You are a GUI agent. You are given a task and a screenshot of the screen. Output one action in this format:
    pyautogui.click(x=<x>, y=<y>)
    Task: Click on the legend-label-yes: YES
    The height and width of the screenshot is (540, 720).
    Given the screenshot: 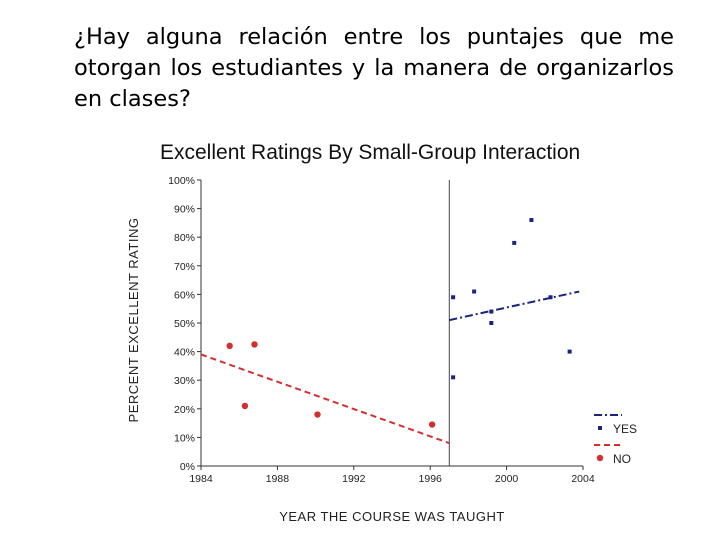 What is the action you would take?
    pyautogui.click(x=625, y=429)
    